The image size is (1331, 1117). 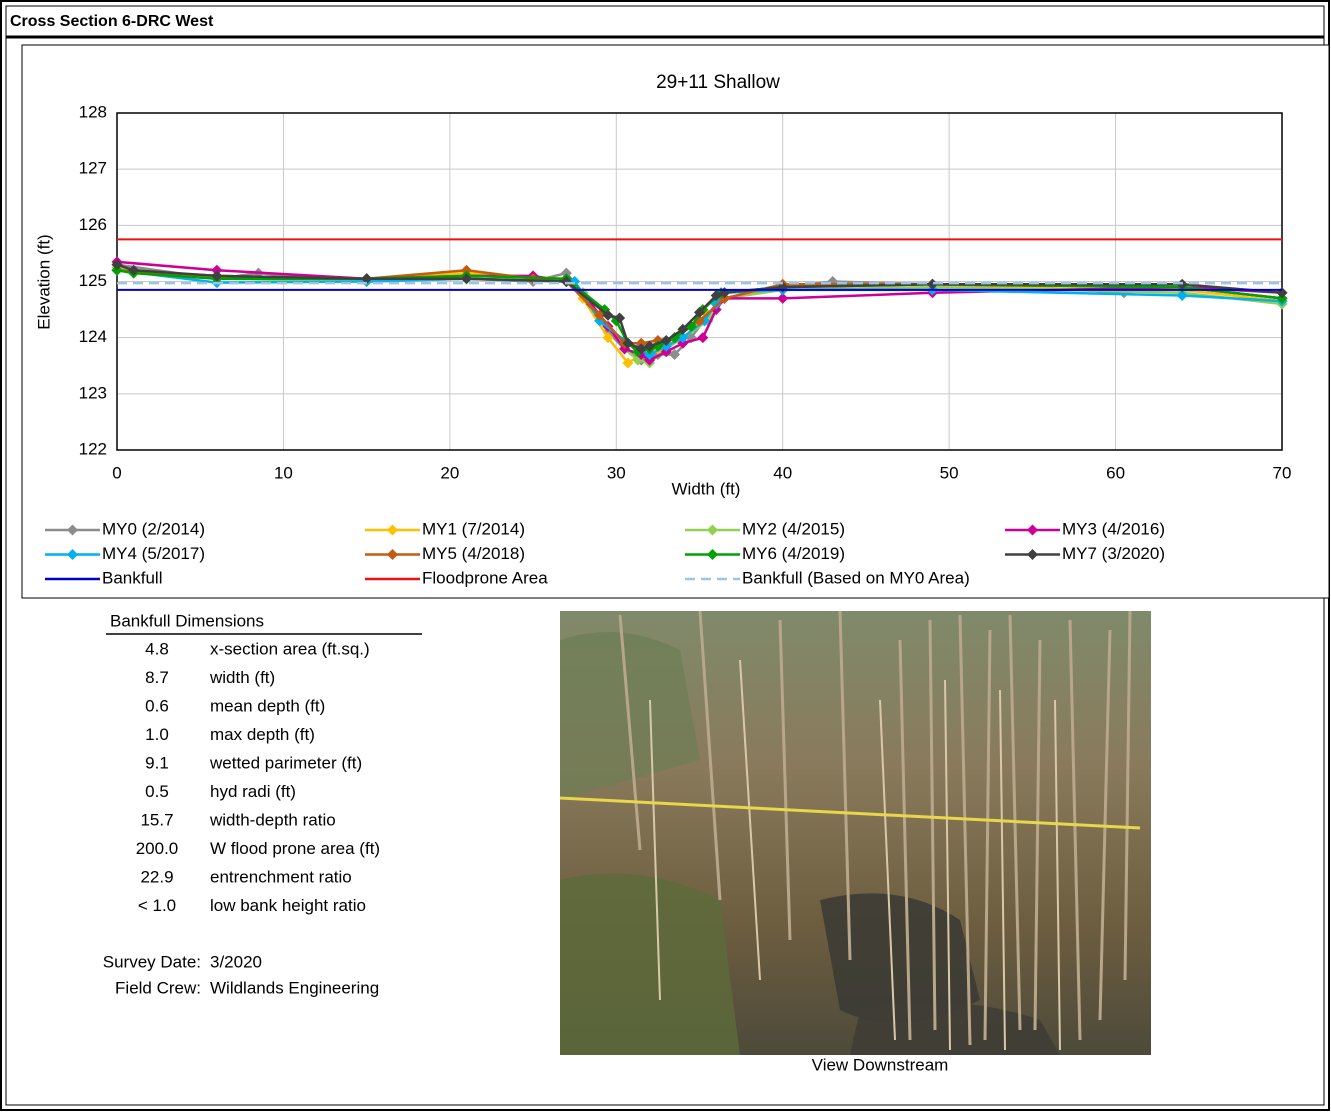 What do you see at coordinates (153, 528) in the screenshot?
I see `legend-label: MY0 (2/2014)` at bounding box center [153, 528].